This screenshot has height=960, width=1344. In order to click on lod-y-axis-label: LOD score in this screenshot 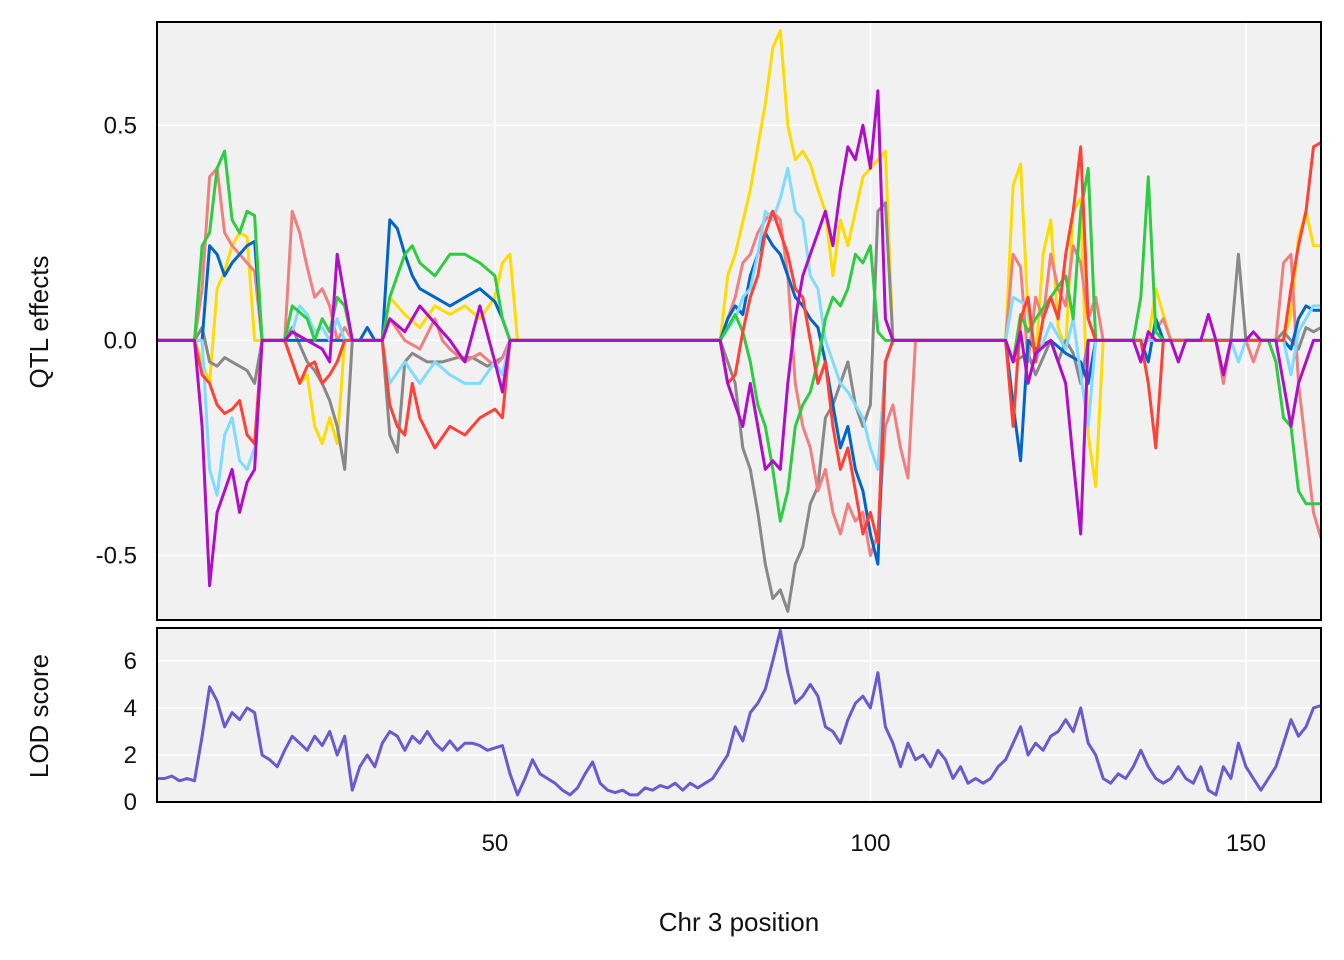, I will do `click(39, 716)`.